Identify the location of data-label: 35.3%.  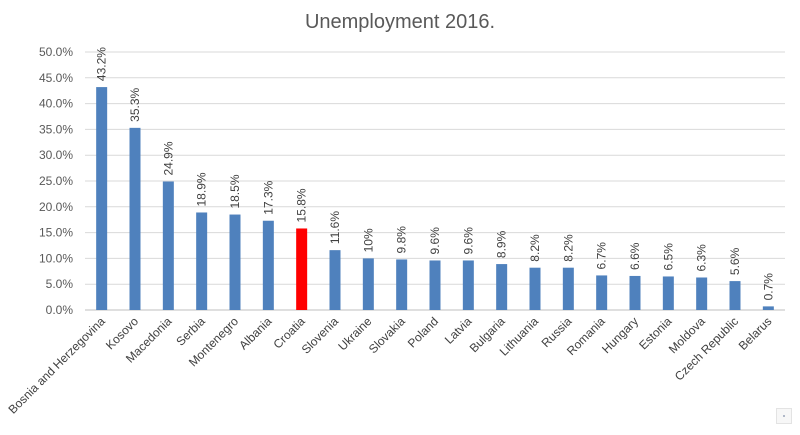
(135, 104).